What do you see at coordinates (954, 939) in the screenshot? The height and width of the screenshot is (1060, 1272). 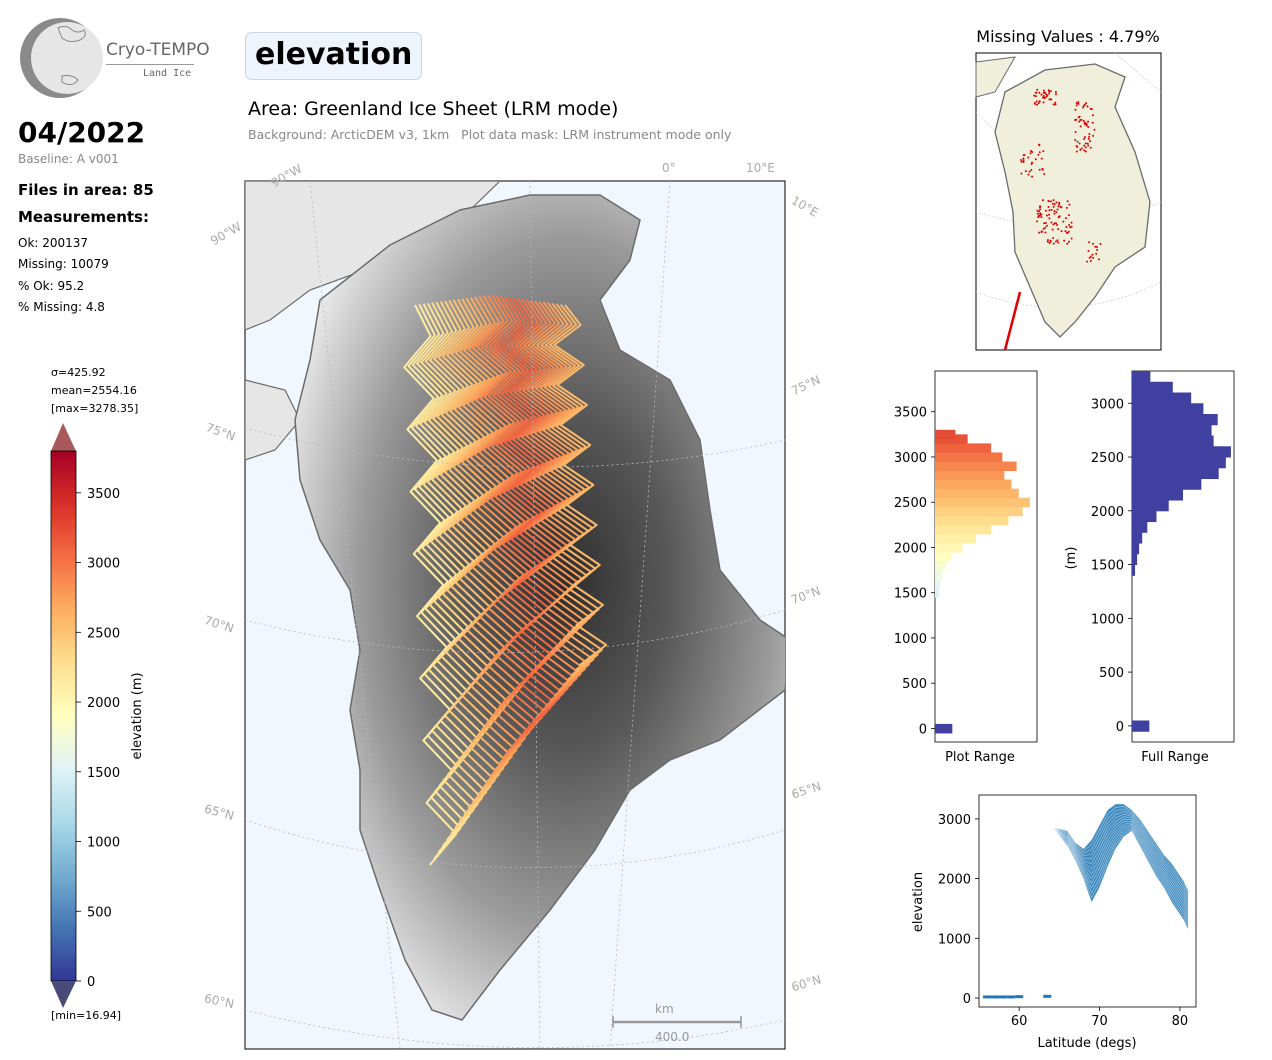 I see `scatter-y-tick-label: 1000` at bounding box center [954, 939].